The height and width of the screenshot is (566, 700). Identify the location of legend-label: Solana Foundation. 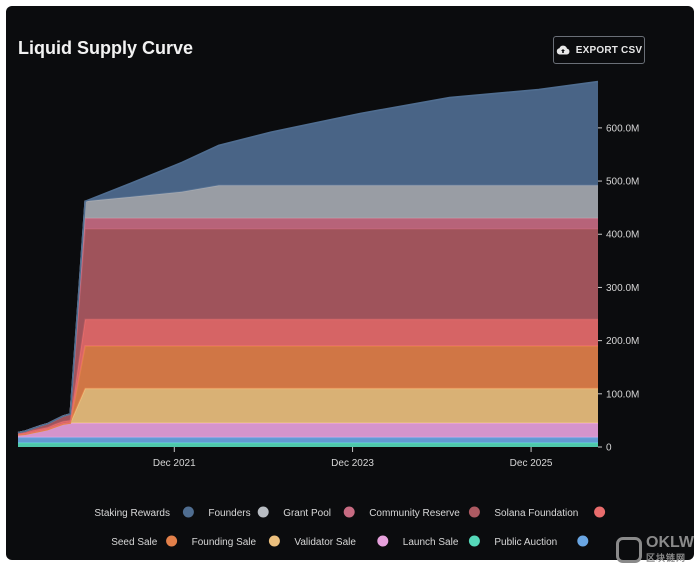
(536, 513).